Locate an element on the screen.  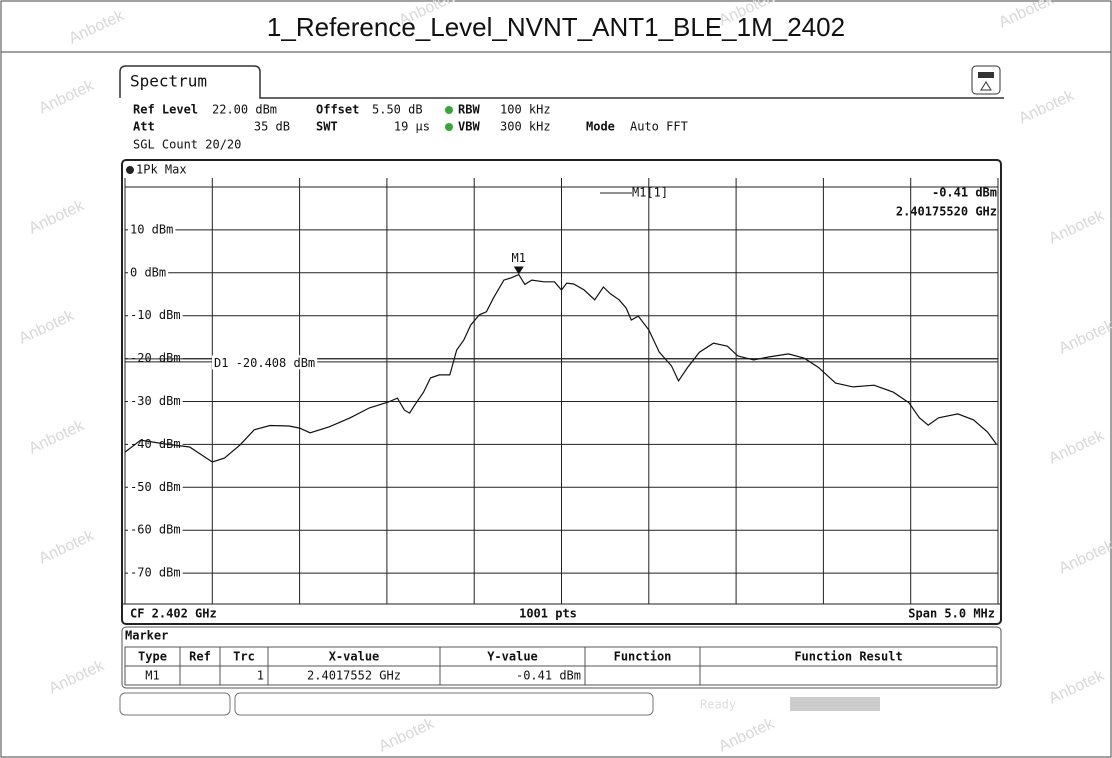
table-header: Y-value is located at coordinates (512, 657).